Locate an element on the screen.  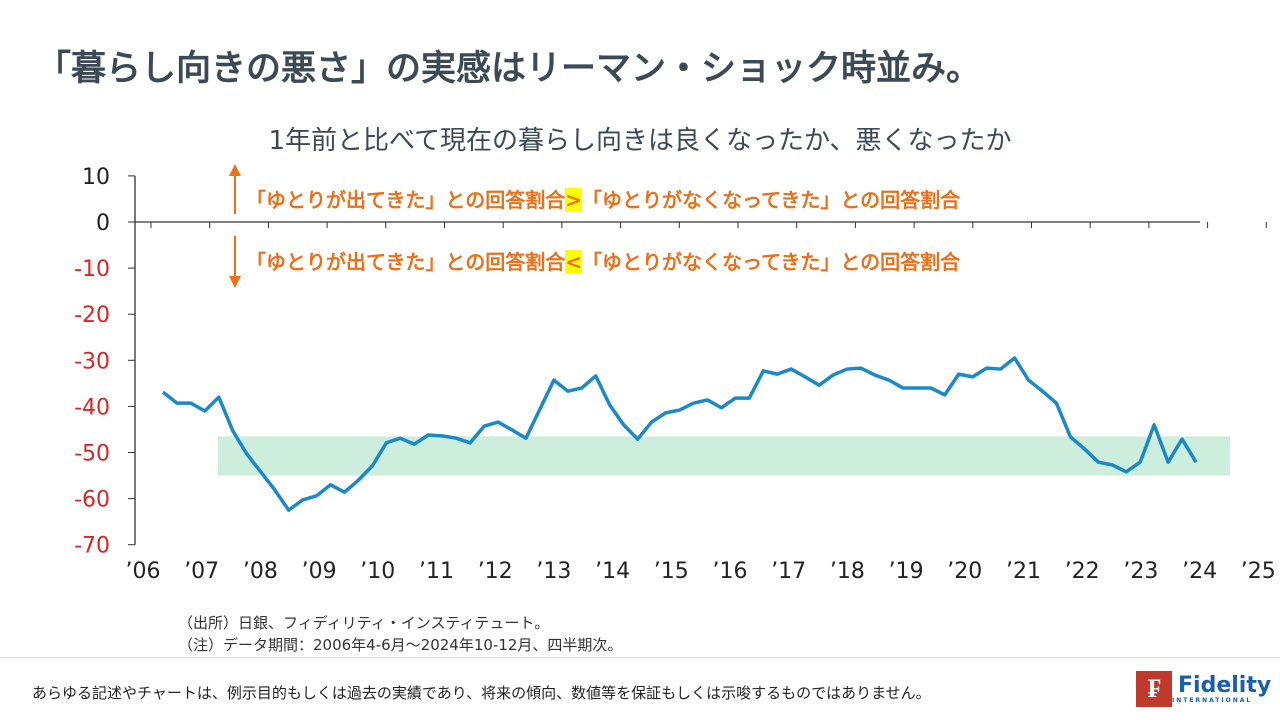
y-tick-label: -40 is located at coordinates (92, 407).